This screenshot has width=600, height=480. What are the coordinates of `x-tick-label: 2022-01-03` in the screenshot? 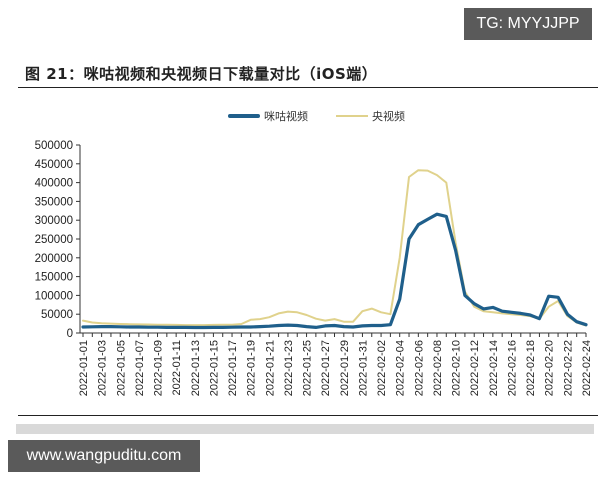 It's located at (103, 368).